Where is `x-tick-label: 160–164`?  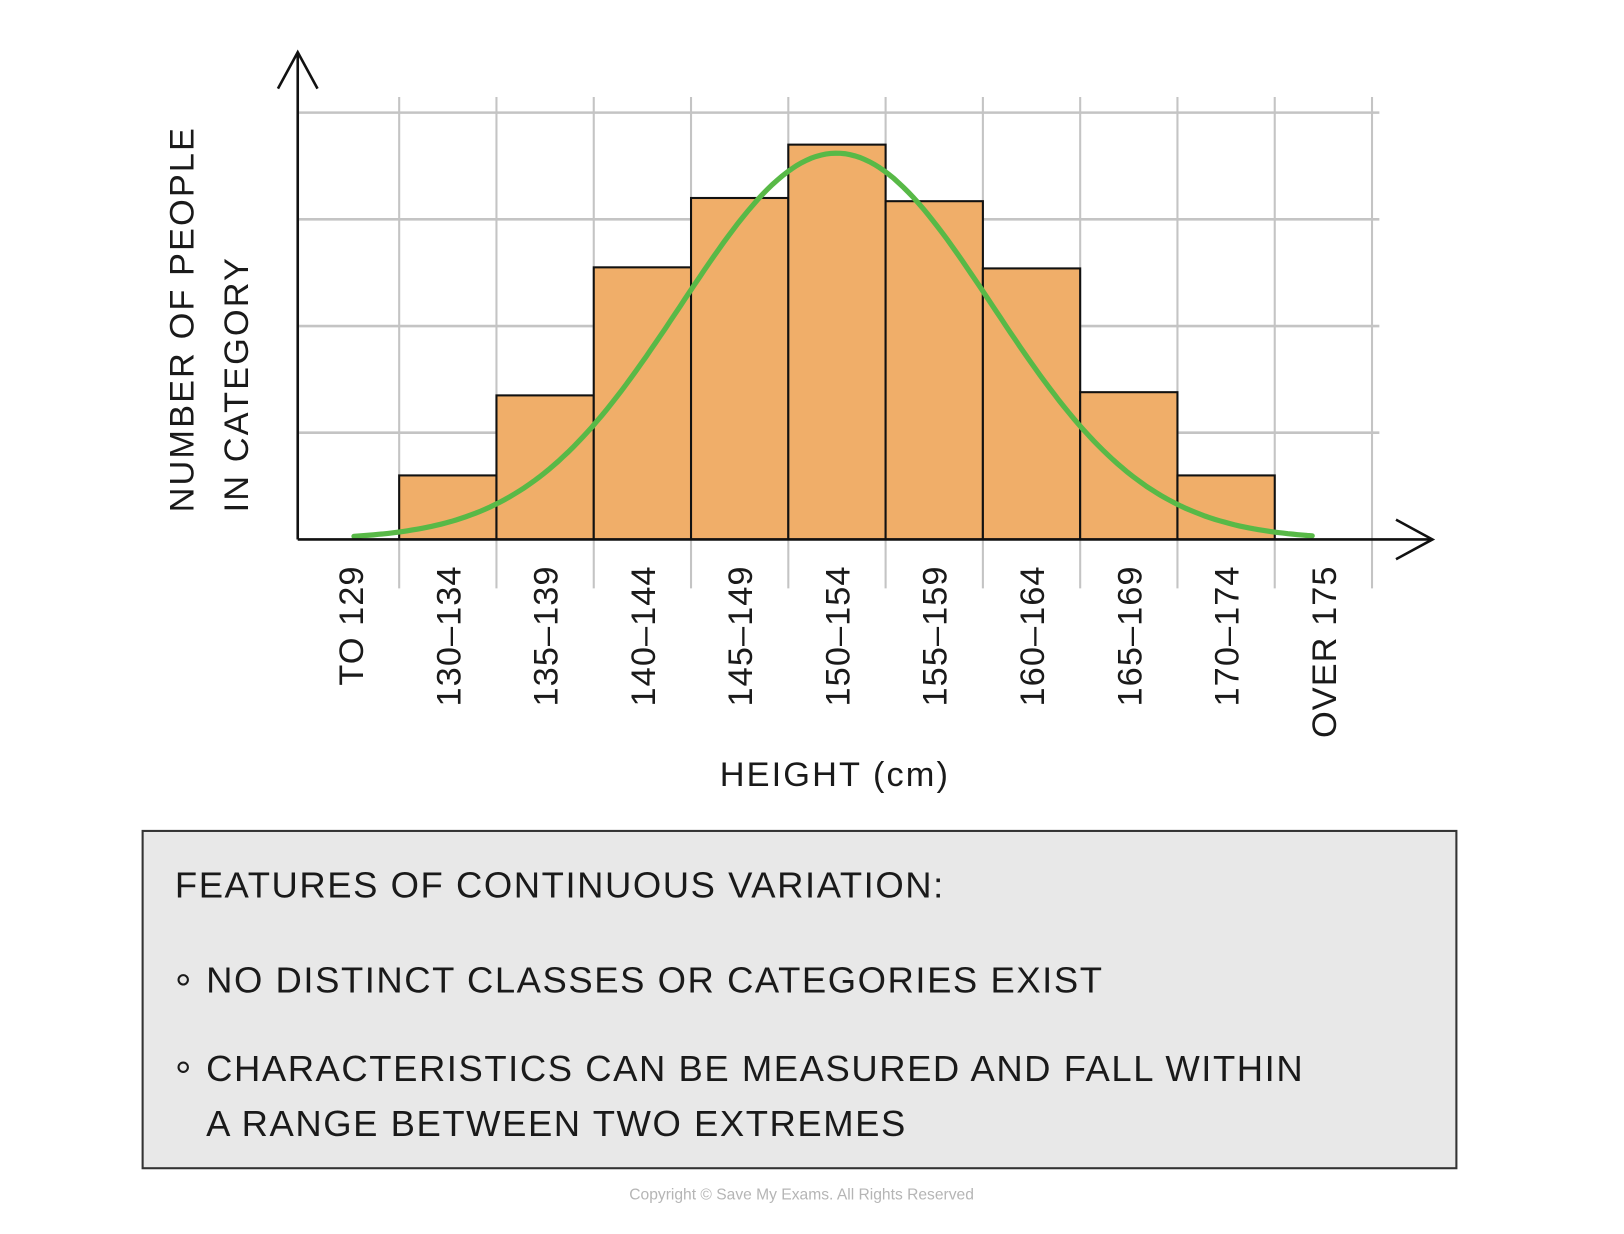
x-tick-label: 160–164 is located at coordinates (1033, 635).